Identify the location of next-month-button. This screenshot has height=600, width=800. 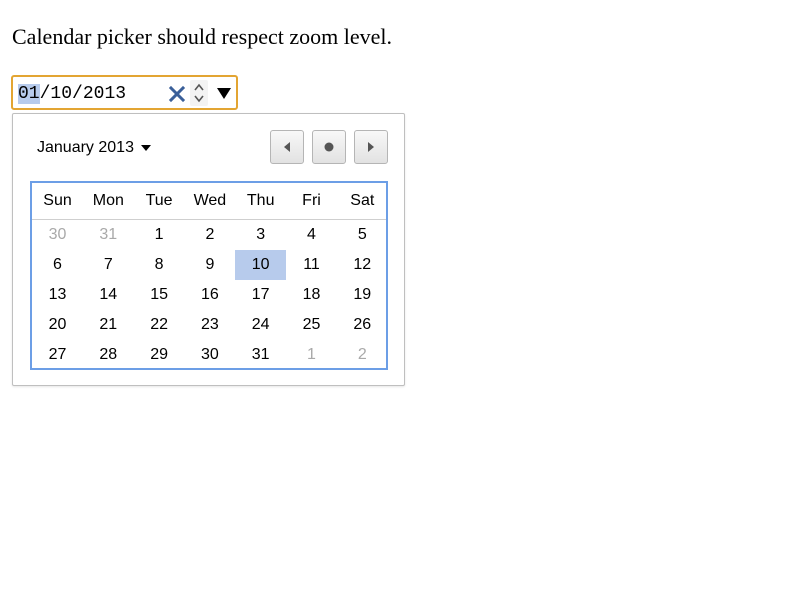
(371, 147).